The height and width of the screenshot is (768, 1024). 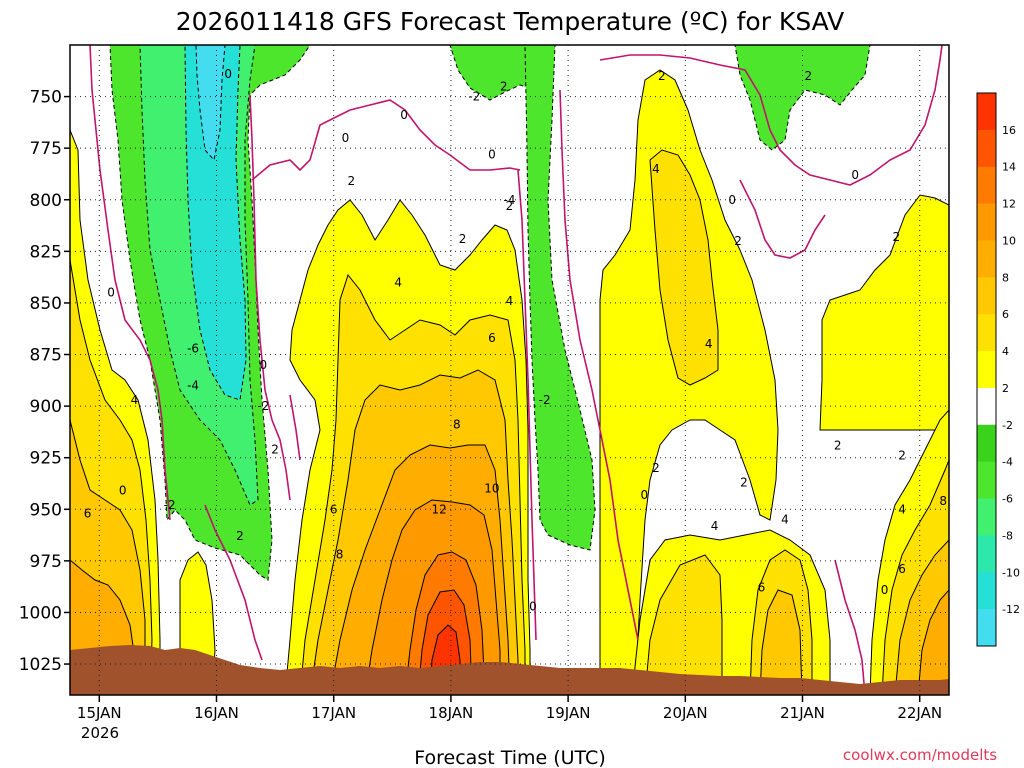 What do you see at coordinates (46, 510) in the screenshot?
I see `y-tick-label: 950` at bounding box center [46, 510].